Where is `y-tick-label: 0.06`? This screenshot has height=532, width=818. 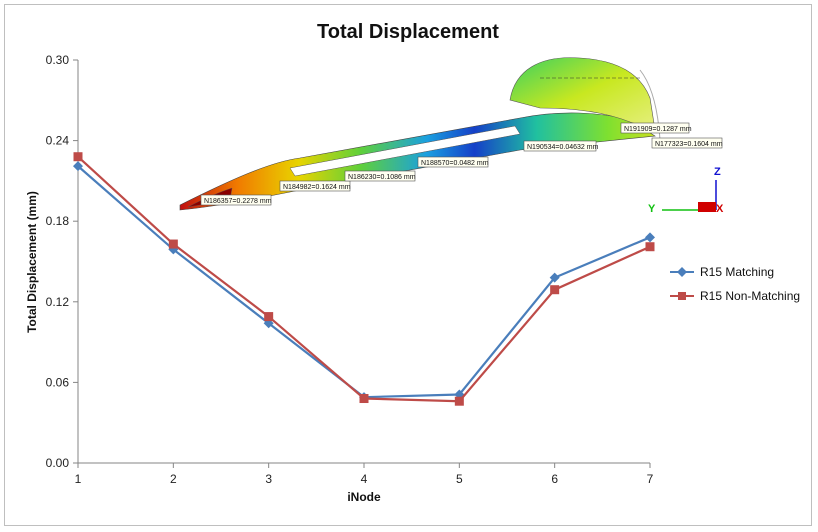 y-tick-label: 0.06 is located at coordinates (58, 382).